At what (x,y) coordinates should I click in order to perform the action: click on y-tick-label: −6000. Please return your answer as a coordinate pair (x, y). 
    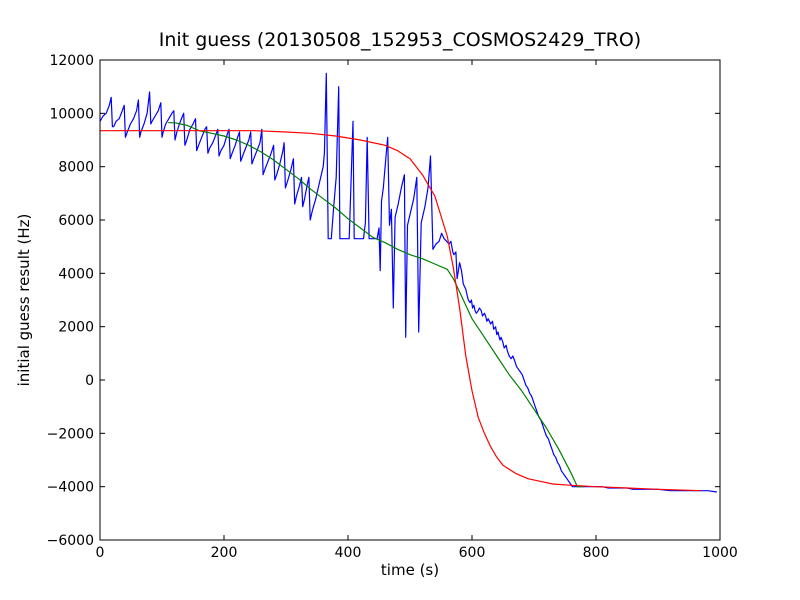
    Looking at the image, I should click on (70, 541).